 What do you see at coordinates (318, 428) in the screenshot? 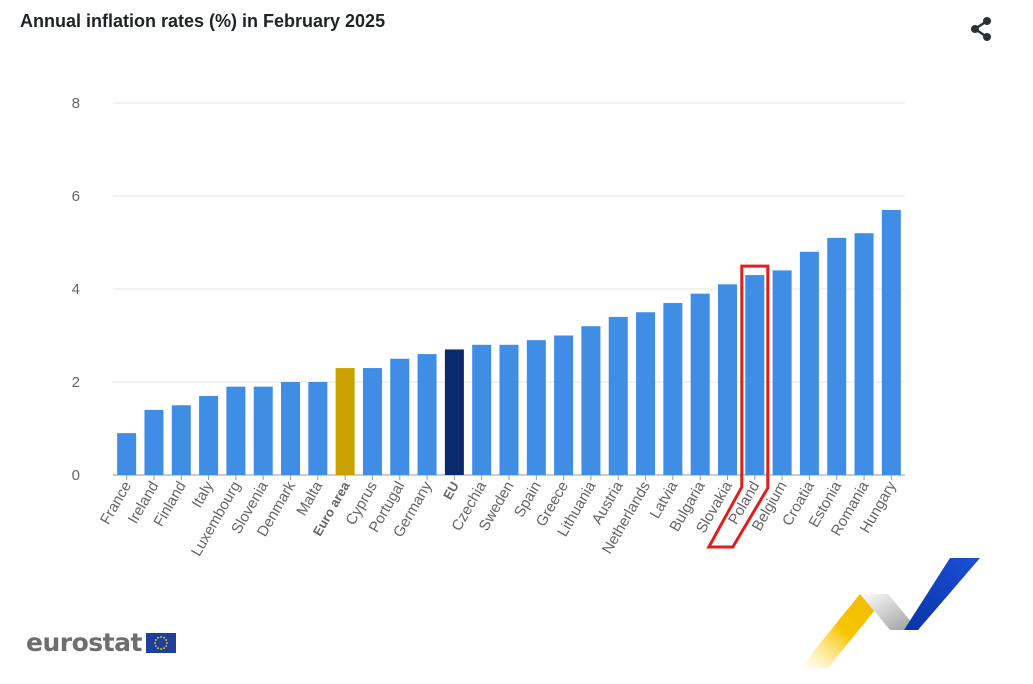
I see `bar-malta` at bounding box center [318, 428].